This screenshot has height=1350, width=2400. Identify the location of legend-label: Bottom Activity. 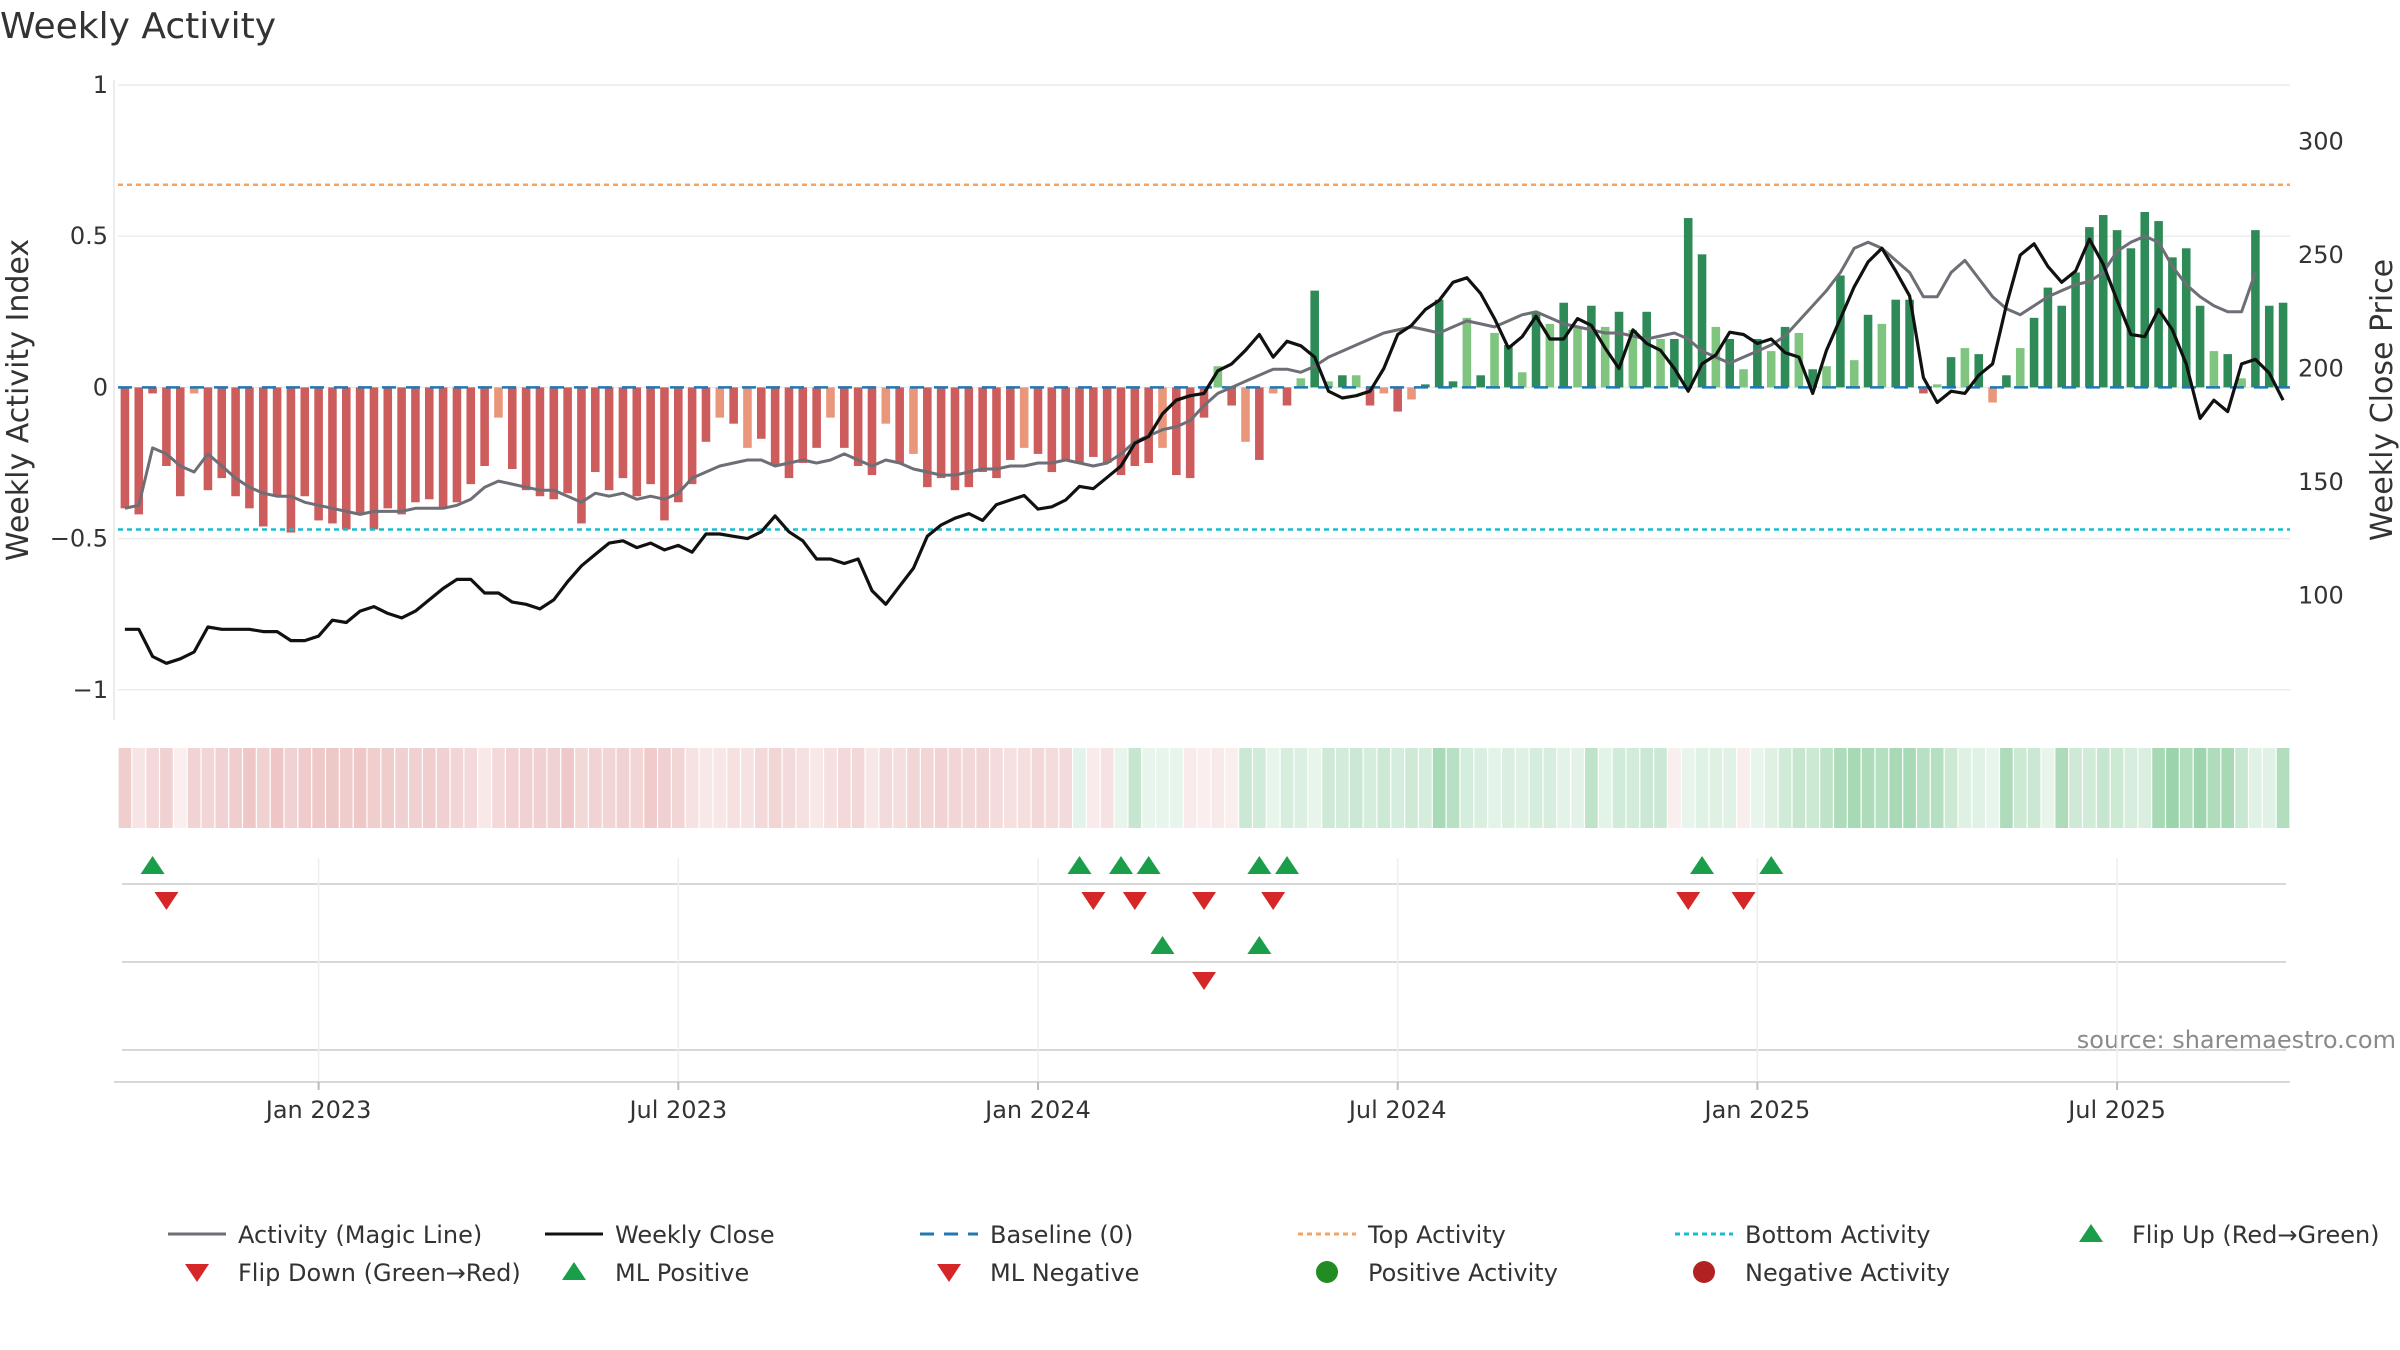
(1837, 1235).